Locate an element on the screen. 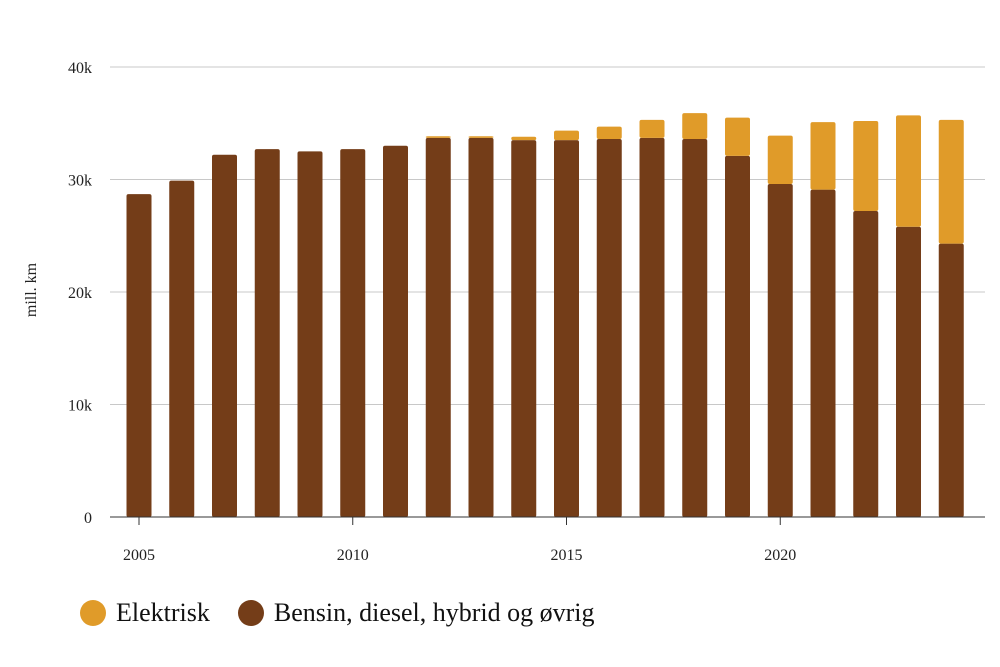  bar-bensin-diesel-2014 is located at coordinates (524, 328).